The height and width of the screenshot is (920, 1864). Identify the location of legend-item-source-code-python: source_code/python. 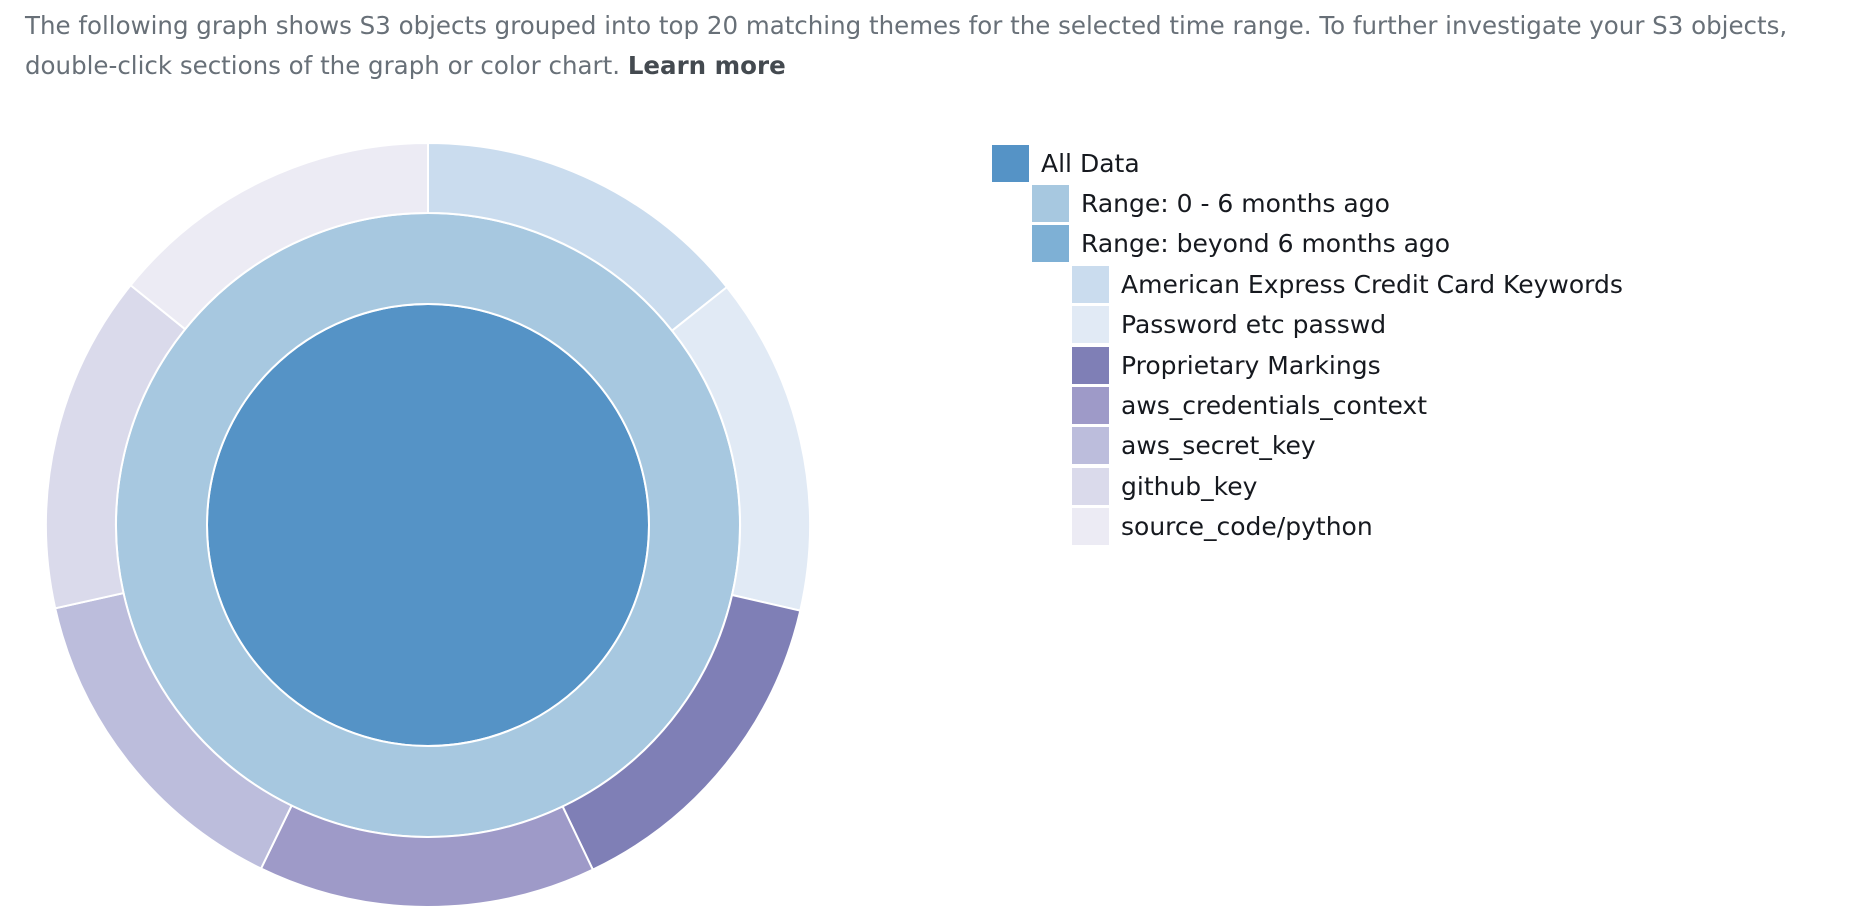
(1222, 527).